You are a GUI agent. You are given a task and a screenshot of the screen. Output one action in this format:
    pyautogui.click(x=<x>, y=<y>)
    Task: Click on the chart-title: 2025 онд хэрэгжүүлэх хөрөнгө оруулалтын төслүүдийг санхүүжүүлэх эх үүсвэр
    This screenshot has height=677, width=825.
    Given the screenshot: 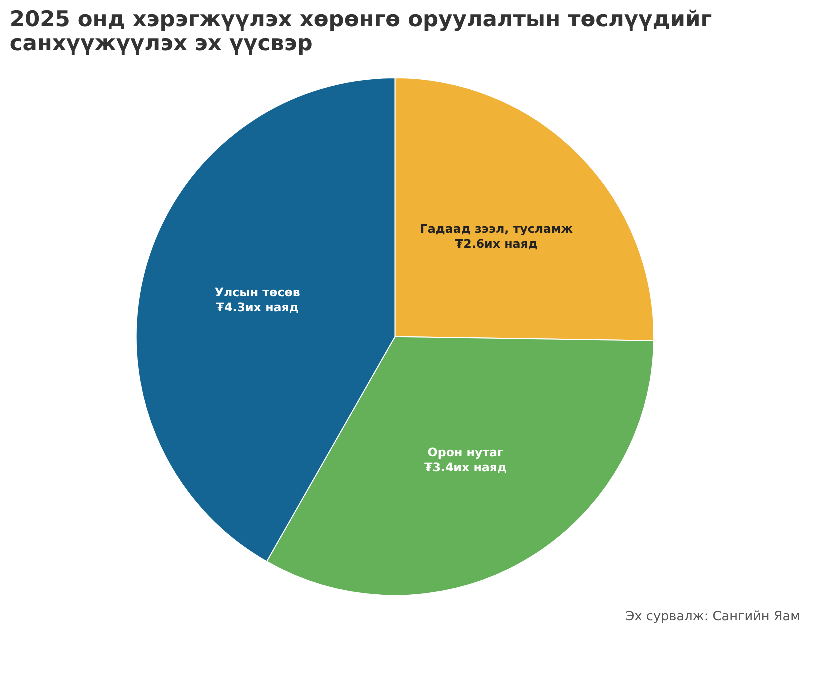 What is the action you would take?
    pyautogui.click(x=361, y=32)
    